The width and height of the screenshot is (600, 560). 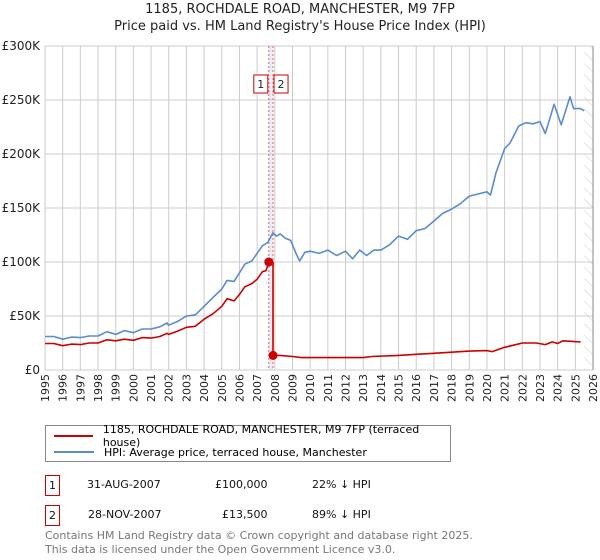 What do you see at coordinates (522, 388) in the screenshot?
I see `x-tick-label: 2022` at bounding box center [522, 388].